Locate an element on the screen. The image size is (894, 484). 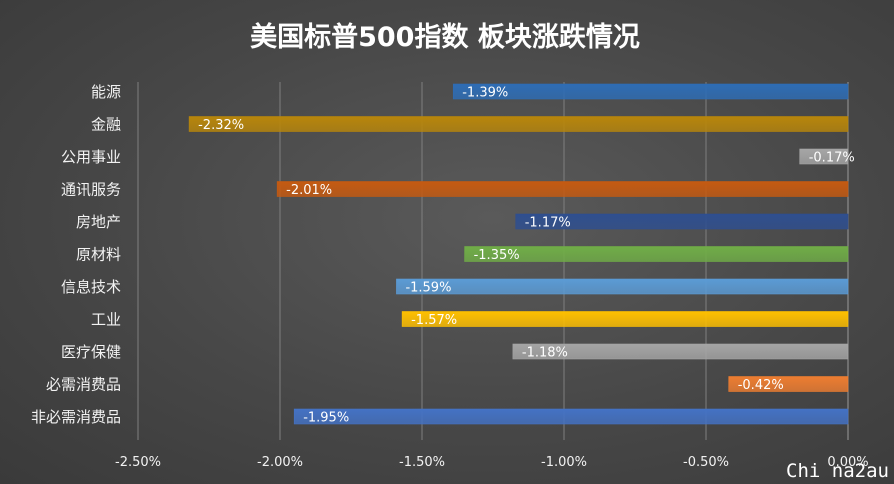
category-label: 工业 is located at coordinates (106, 320).